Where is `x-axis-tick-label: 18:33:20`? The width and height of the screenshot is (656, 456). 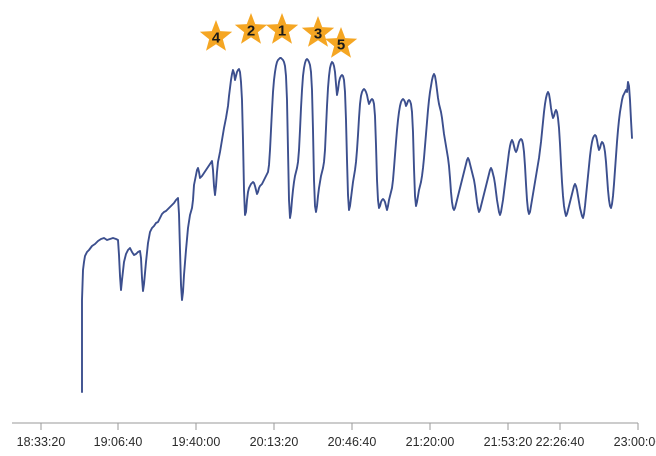 x-axis-tick-label: 18:33:20 is located at coordinates (41, 442).